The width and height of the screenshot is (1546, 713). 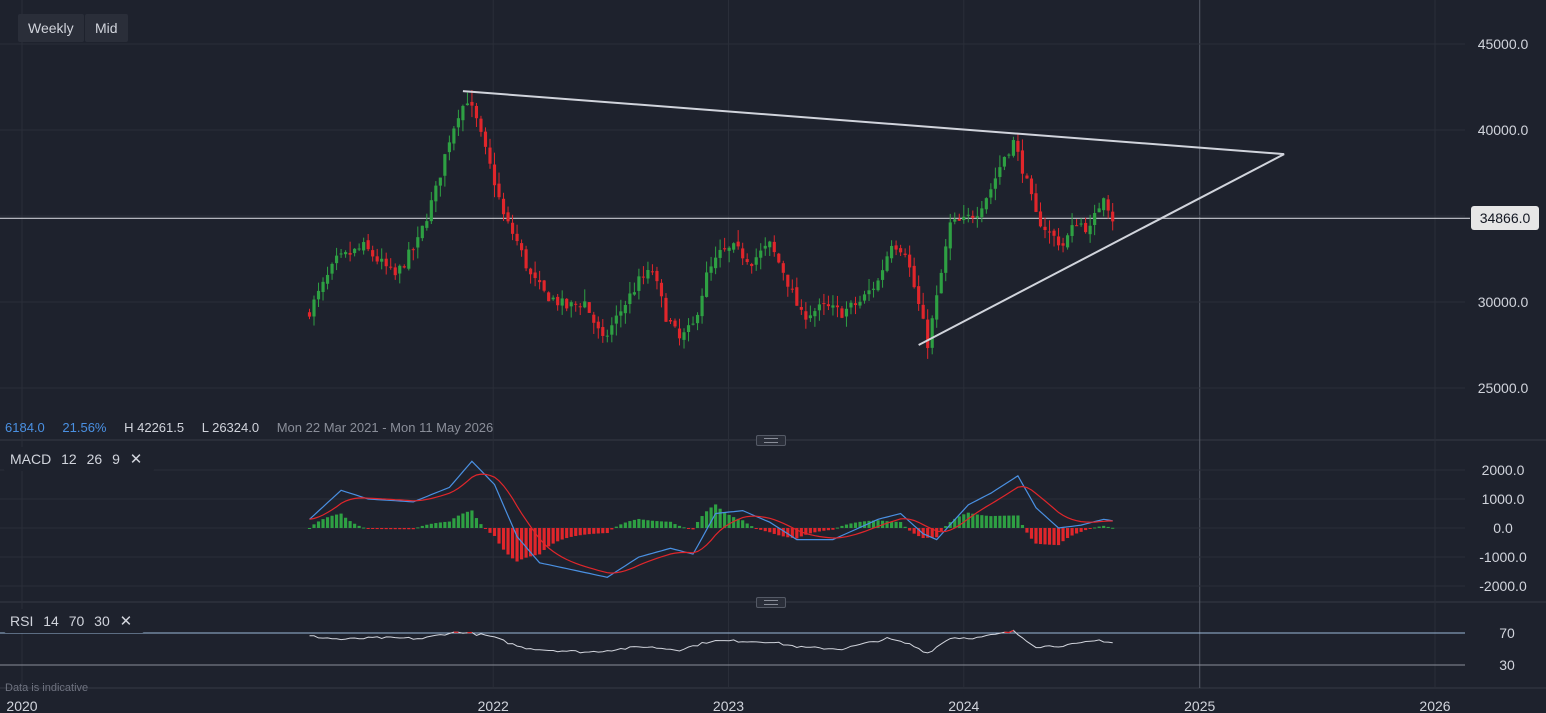 I want to click on rsi-overbought-segment, so click(x=1009, y=631).